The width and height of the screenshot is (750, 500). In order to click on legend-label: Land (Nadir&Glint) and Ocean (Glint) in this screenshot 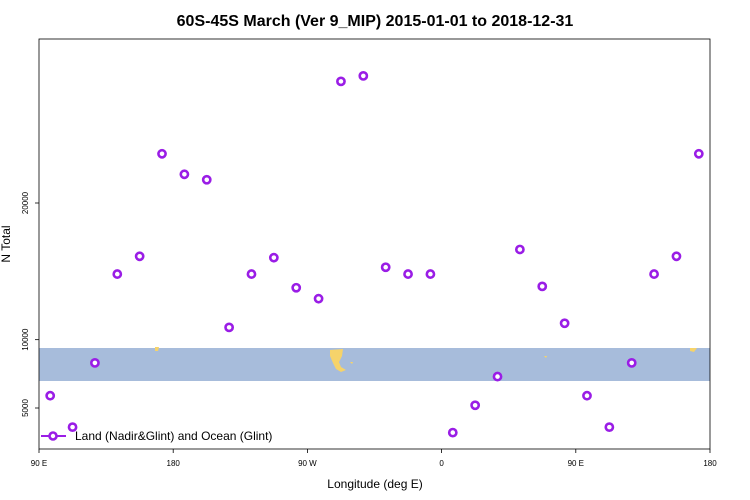, I will do `click(173, 436)`.